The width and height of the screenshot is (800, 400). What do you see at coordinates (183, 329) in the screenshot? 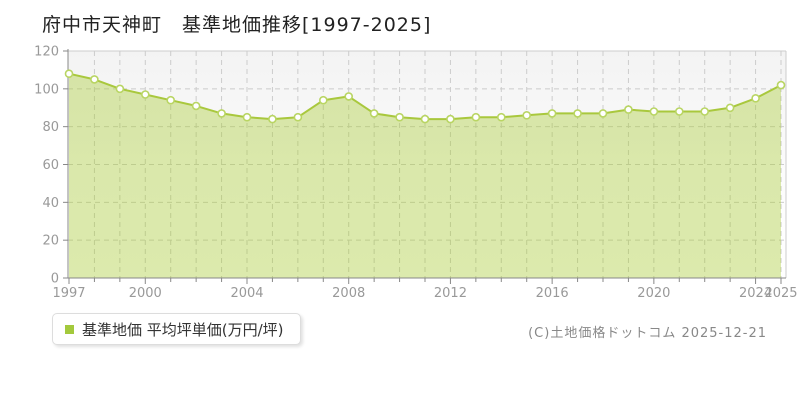
I see `legend-label: 基準地価 平均坪単価(万円/坪)` at bounding box center [183, 329].